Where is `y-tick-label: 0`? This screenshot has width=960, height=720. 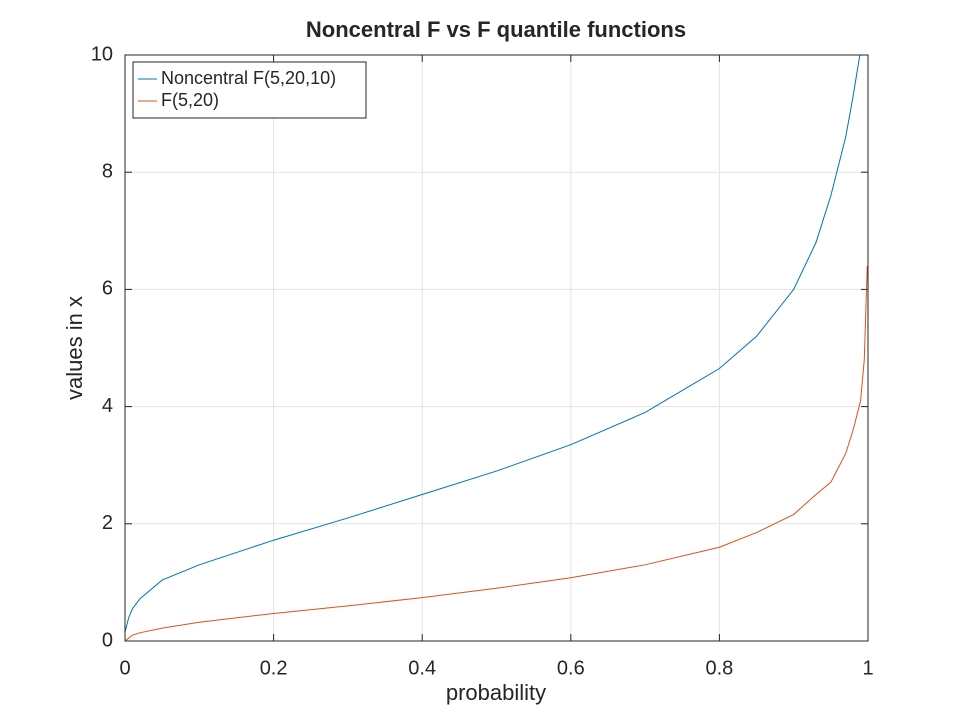
y-tick-label: 0 is located at coordinates (107, 640).